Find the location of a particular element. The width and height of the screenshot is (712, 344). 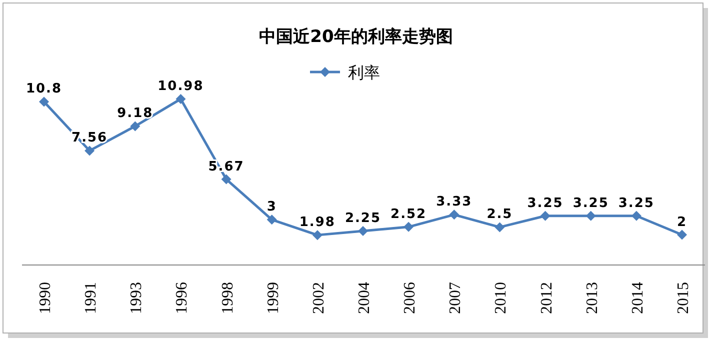

x-tick-label: 1998 is located at coordinates (227, 298).